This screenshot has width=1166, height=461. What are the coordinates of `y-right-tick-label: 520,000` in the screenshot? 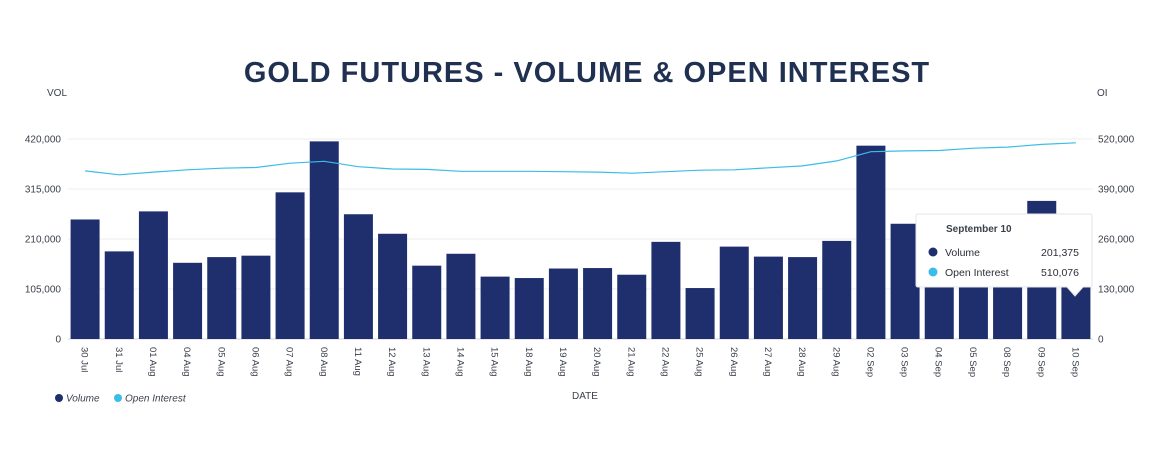 It's located at (1116, 140).